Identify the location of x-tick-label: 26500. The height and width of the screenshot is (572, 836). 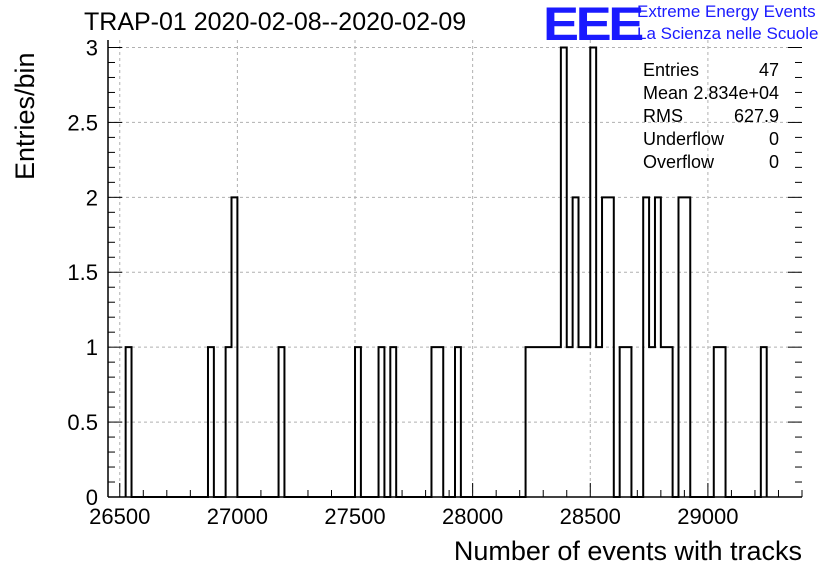
(119, 516).